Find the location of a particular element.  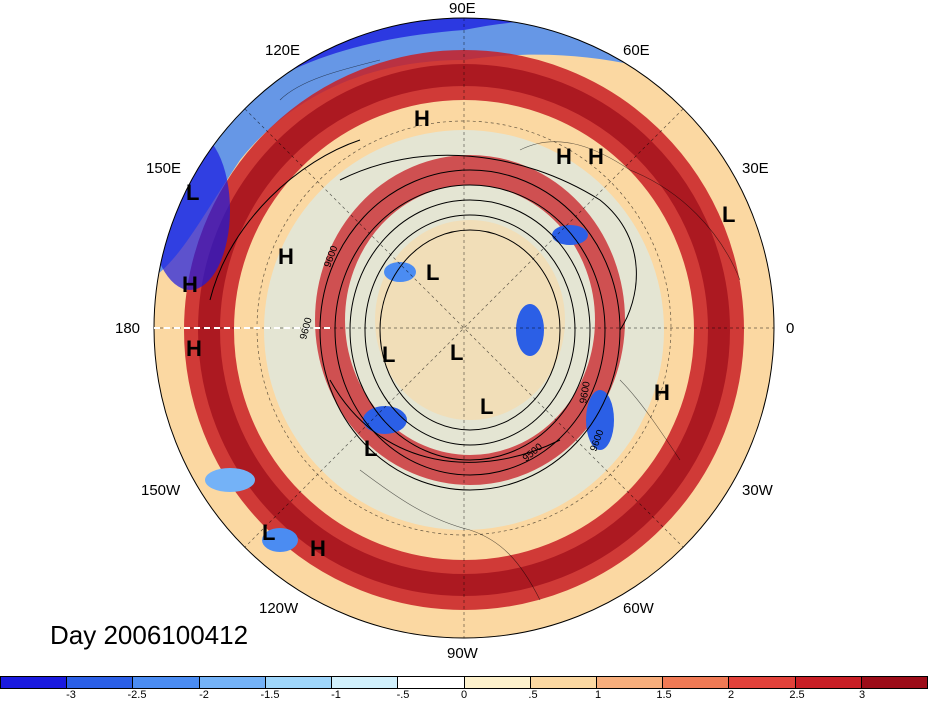

colorbar-tick-label: 2 is located at coordinates (731, 695).